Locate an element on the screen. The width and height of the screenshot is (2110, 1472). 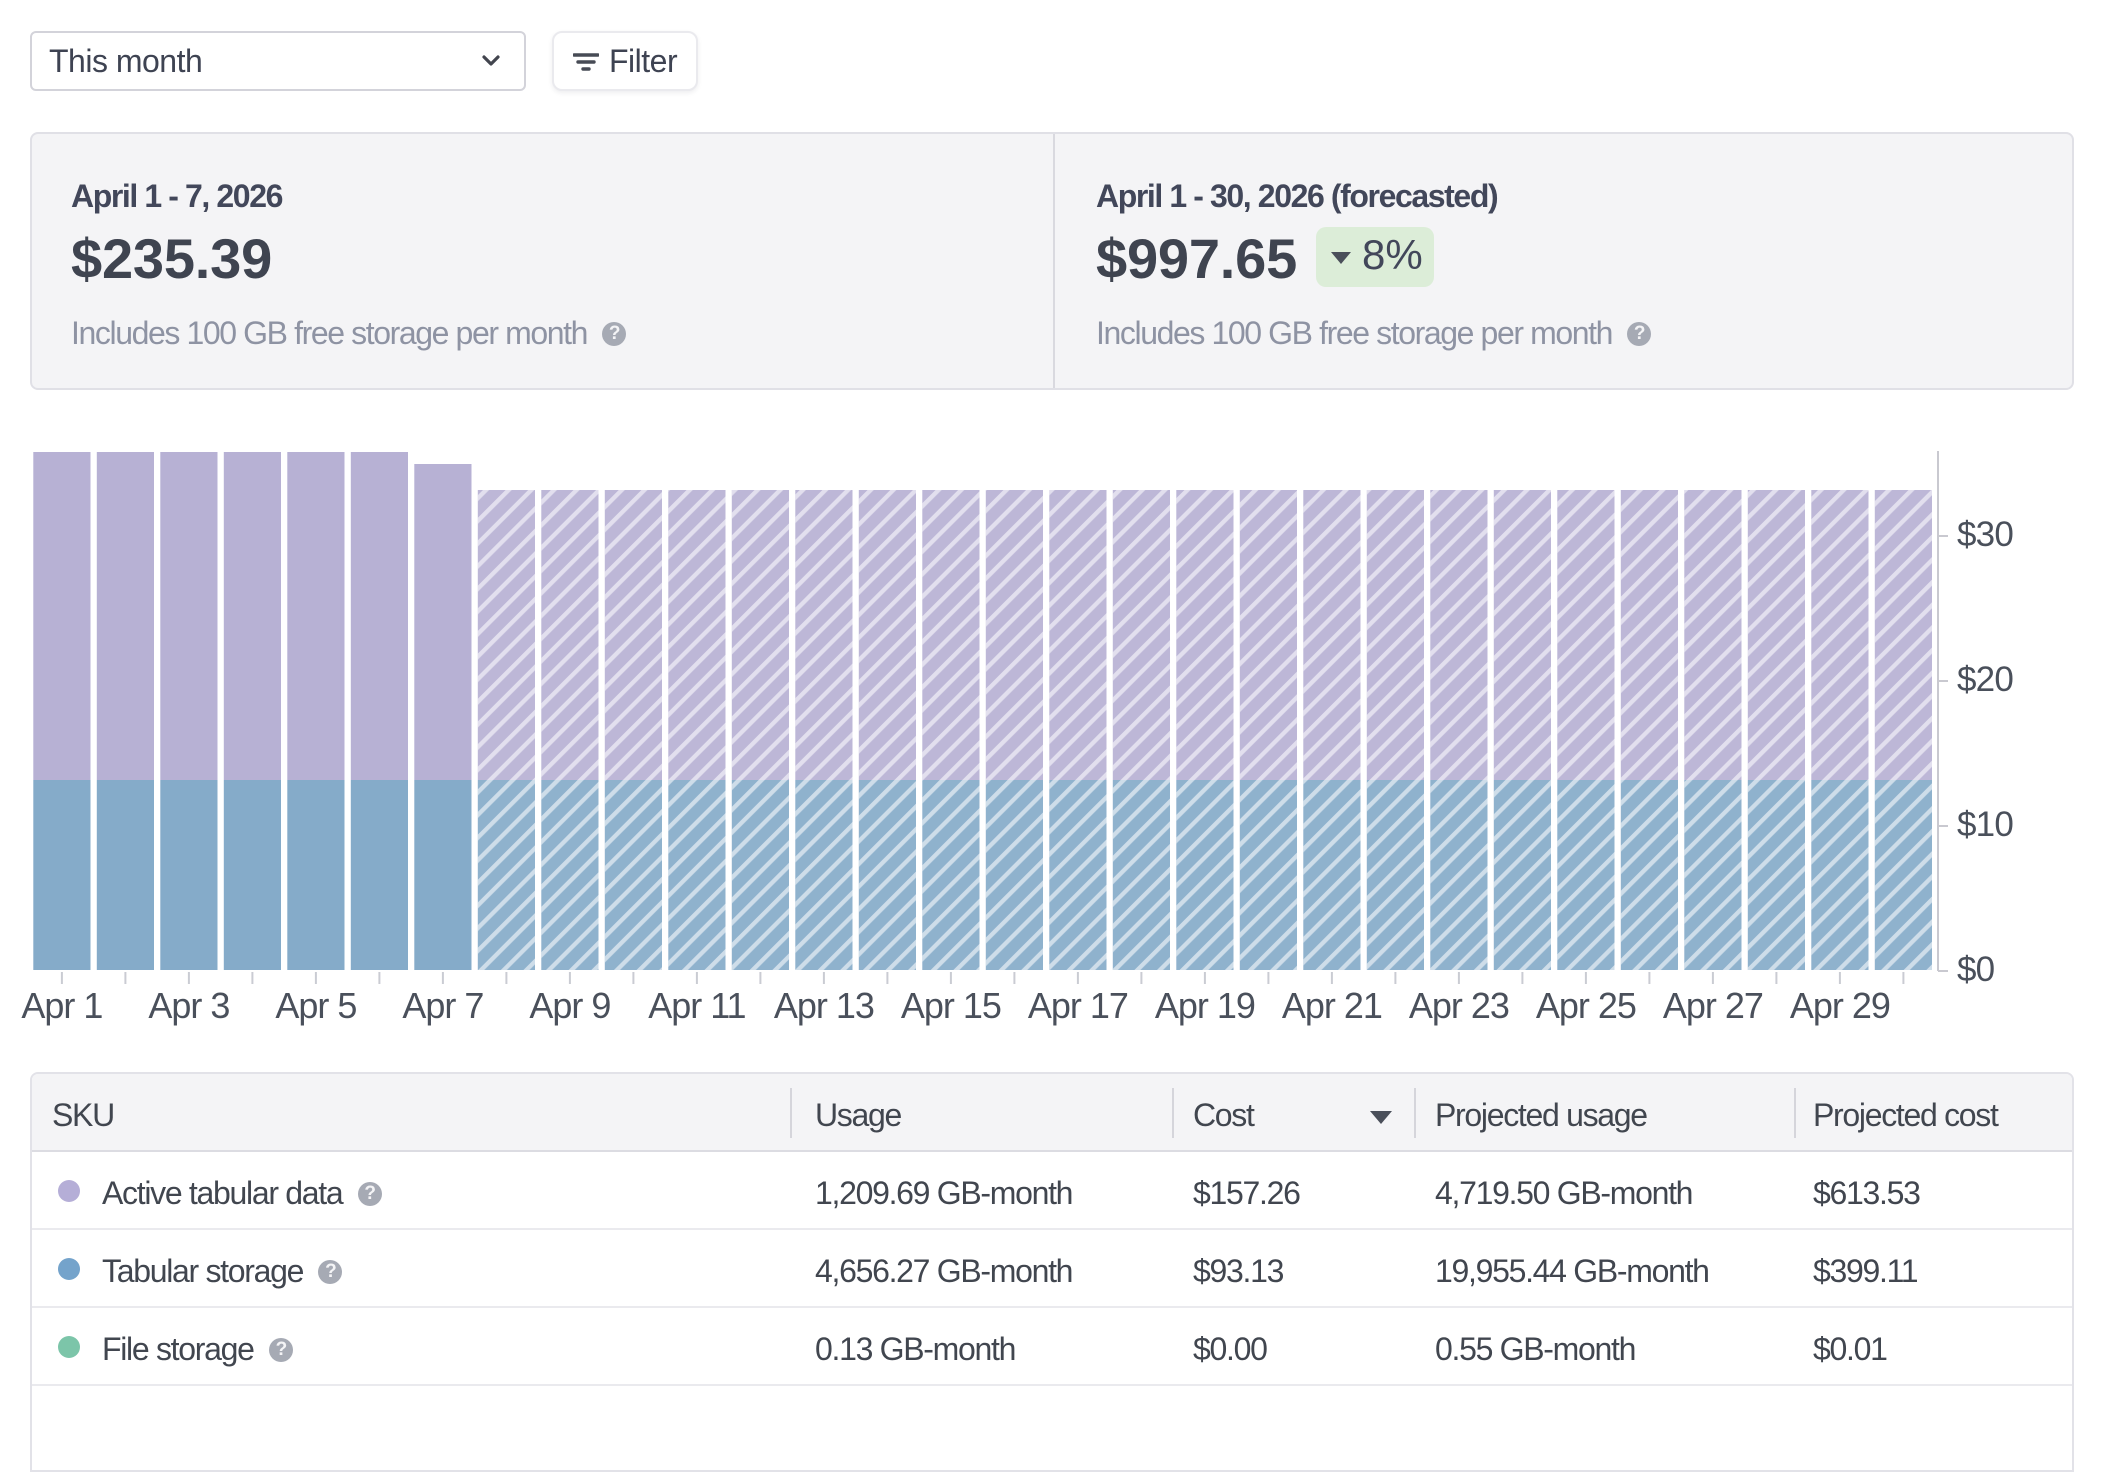
svg-text: Apr 13 is located at coordinates (824, 1005).